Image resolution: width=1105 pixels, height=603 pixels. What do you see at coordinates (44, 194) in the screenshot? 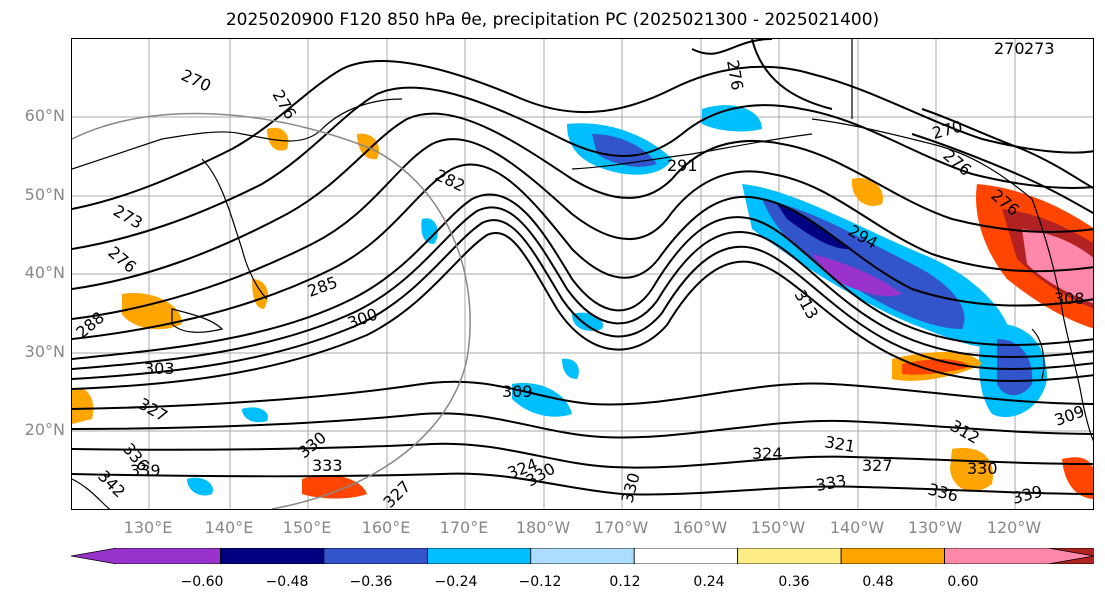
I see `lat-label: 50°N` at bounding box center [44, 194].